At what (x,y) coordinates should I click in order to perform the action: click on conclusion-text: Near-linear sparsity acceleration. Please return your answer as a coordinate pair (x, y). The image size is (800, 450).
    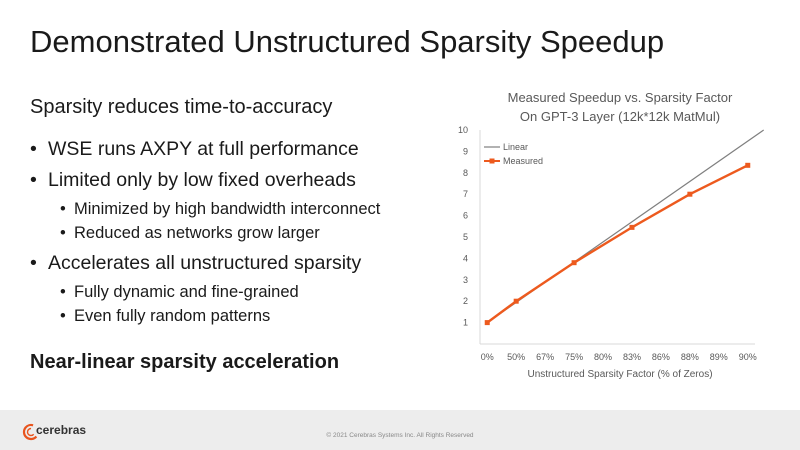
    Looking at the image, I should click on (185, 362).